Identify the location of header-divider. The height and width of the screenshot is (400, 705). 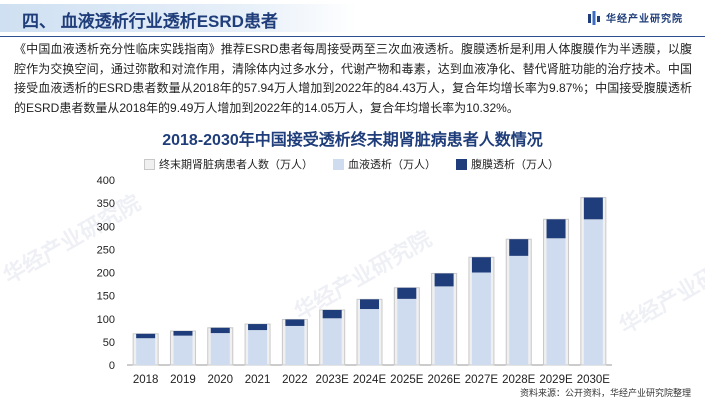
(352, 36).